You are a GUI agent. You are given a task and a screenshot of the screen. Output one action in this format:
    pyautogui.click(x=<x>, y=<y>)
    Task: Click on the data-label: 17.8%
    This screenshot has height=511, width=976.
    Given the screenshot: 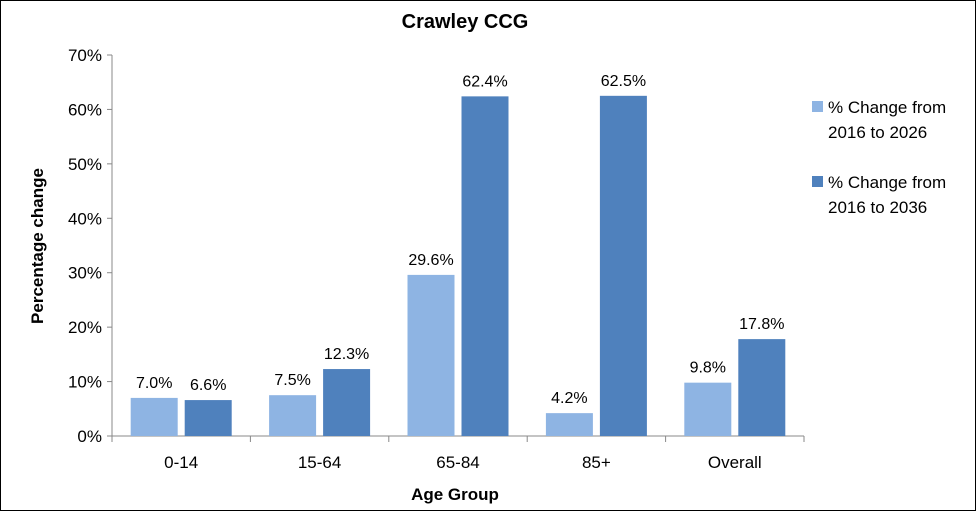 What is the action you would take?
    pyautogui.click(x=761, y=324)
    